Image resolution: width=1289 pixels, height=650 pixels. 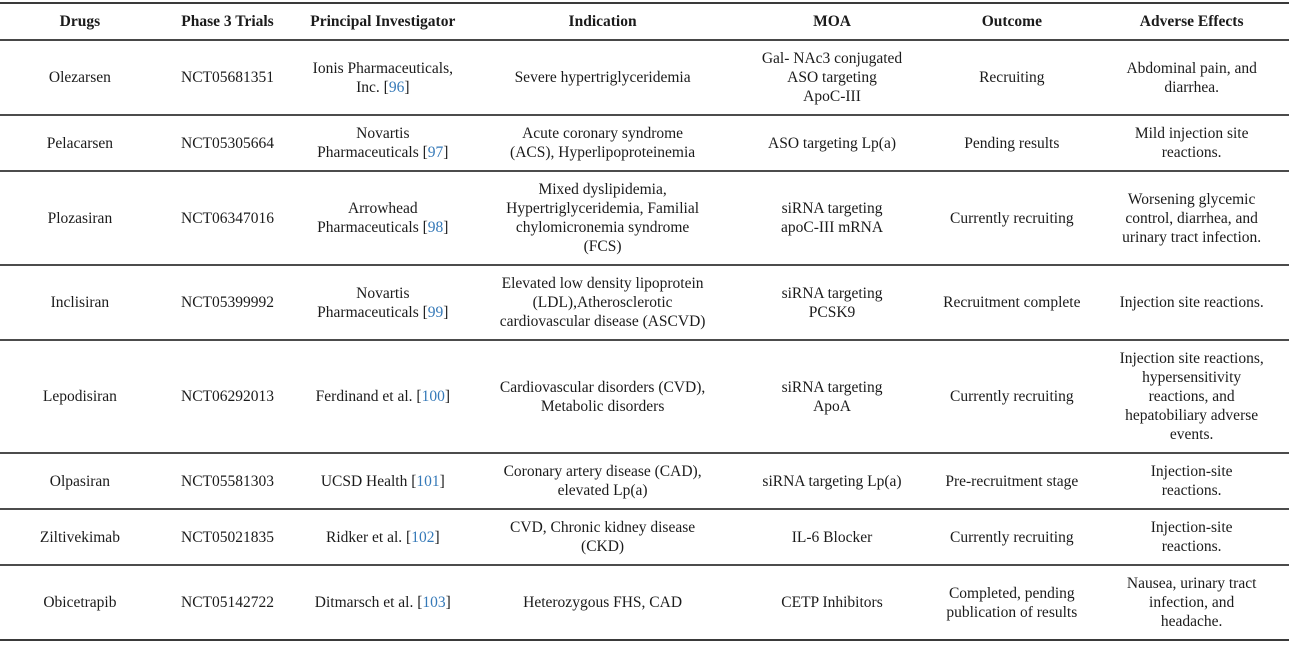 I want to click on column-header-outcome: Outcome, so click(x=1012, y=22).